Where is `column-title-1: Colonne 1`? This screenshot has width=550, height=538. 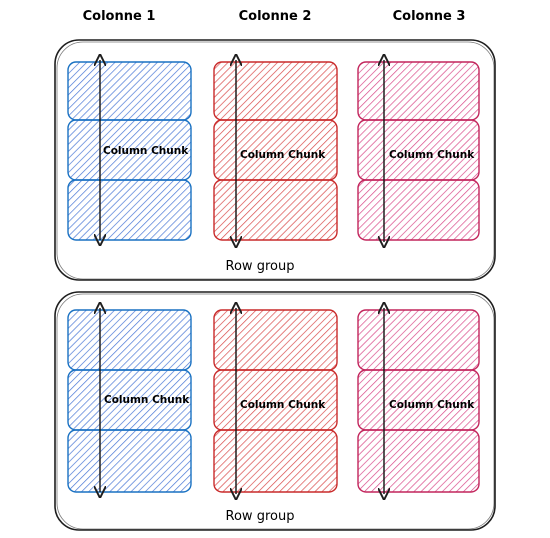
column-title-1: Colonne 1 is located at coordinates (119, 16).